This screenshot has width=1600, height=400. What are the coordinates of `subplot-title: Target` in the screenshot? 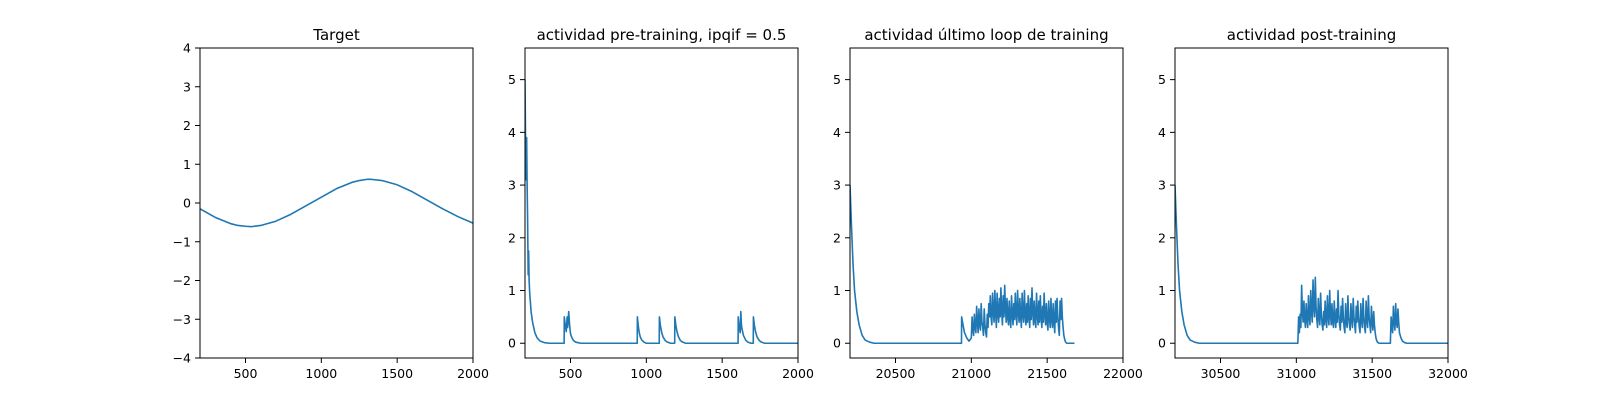 It's located at (336, 35).